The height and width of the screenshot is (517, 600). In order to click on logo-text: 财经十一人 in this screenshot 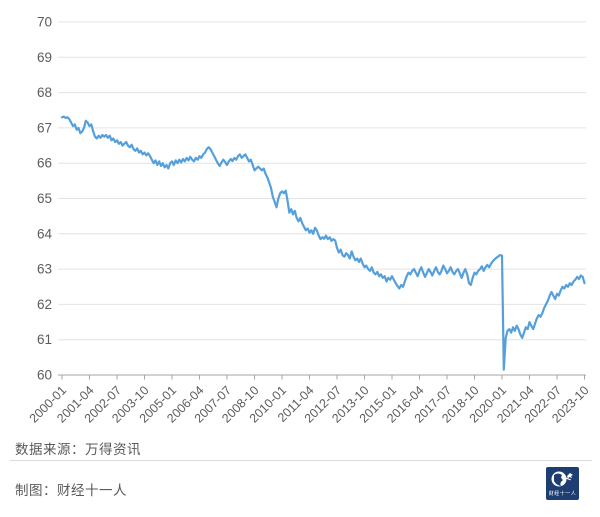, I will do `click(562, 494)`.